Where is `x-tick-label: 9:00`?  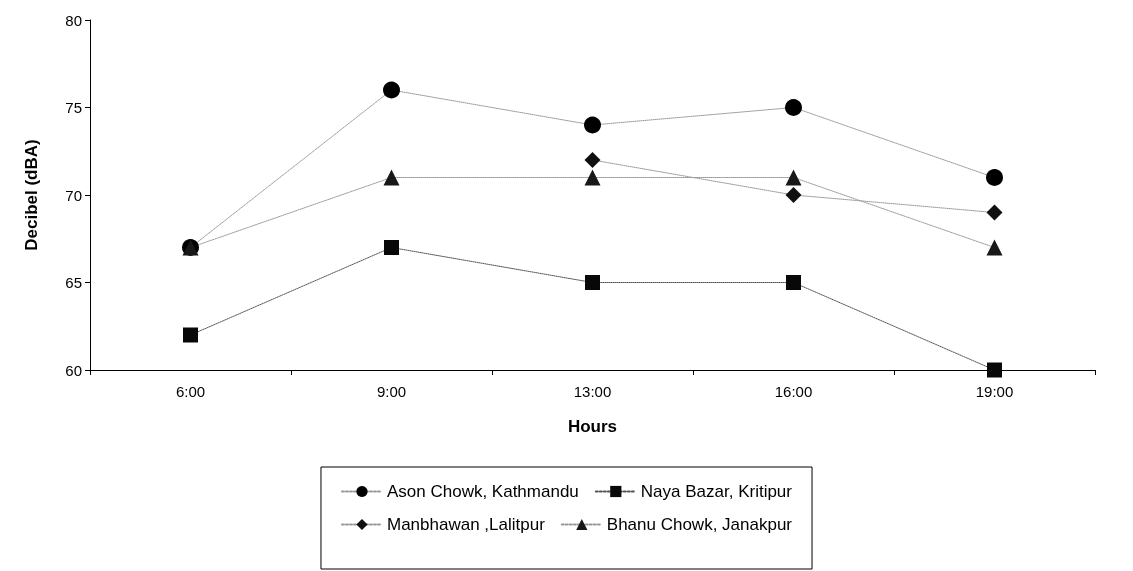
x-tick-label: 9:00 is located at coordinates (391, 391).